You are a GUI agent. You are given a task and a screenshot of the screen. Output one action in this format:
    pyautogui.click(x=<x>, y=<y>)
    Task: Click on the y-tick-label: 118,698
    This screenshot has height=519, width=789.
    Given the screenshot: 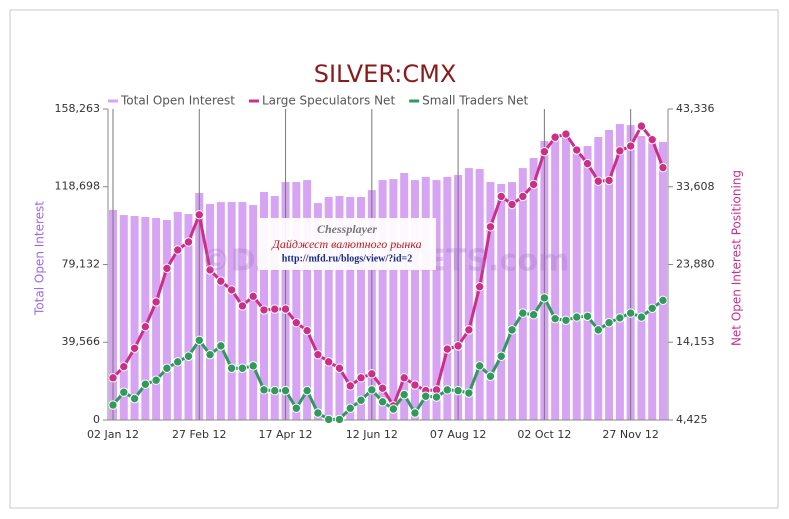 What is the action you would take?
    pyautogui.click(x=78, y=186)
    